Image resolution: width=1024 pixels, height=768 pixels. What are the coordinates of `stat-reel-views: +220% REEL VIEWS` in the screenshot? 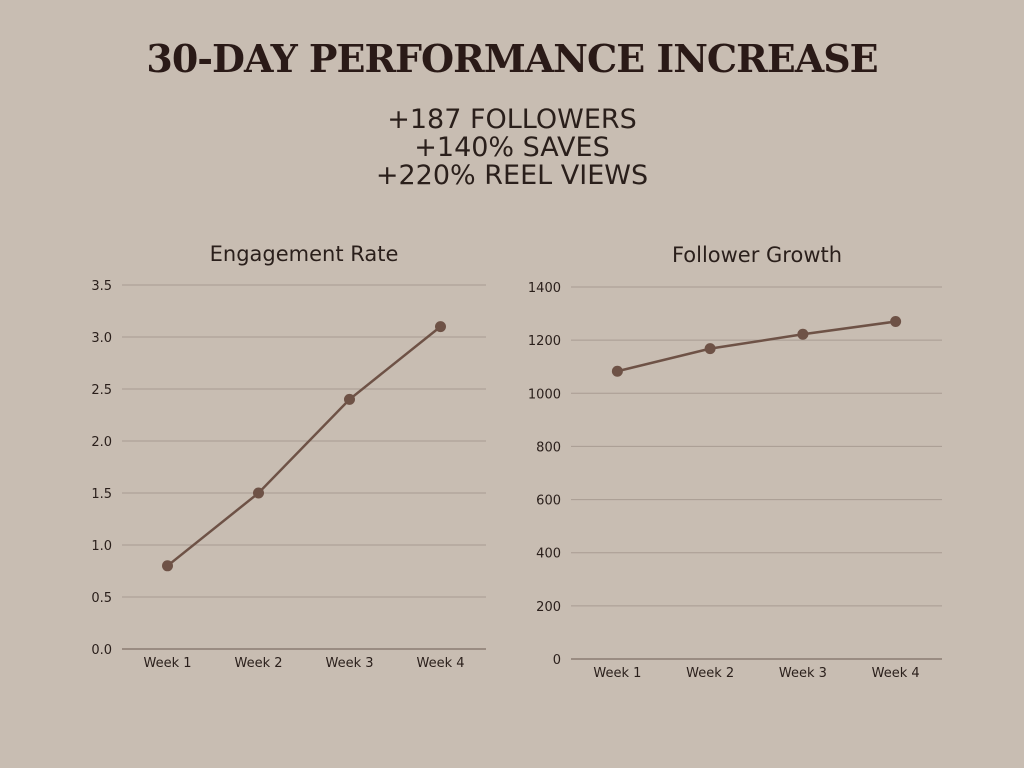 It's located at (512, 175).